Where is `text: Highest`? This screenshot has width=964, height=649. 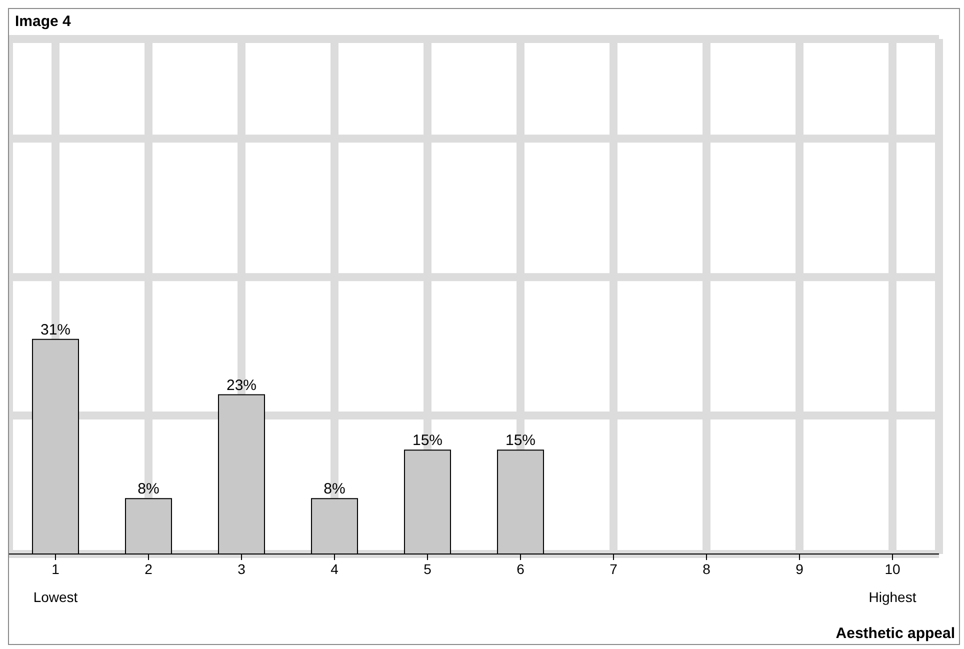 text: Highest is located at coordinates (892, 597).